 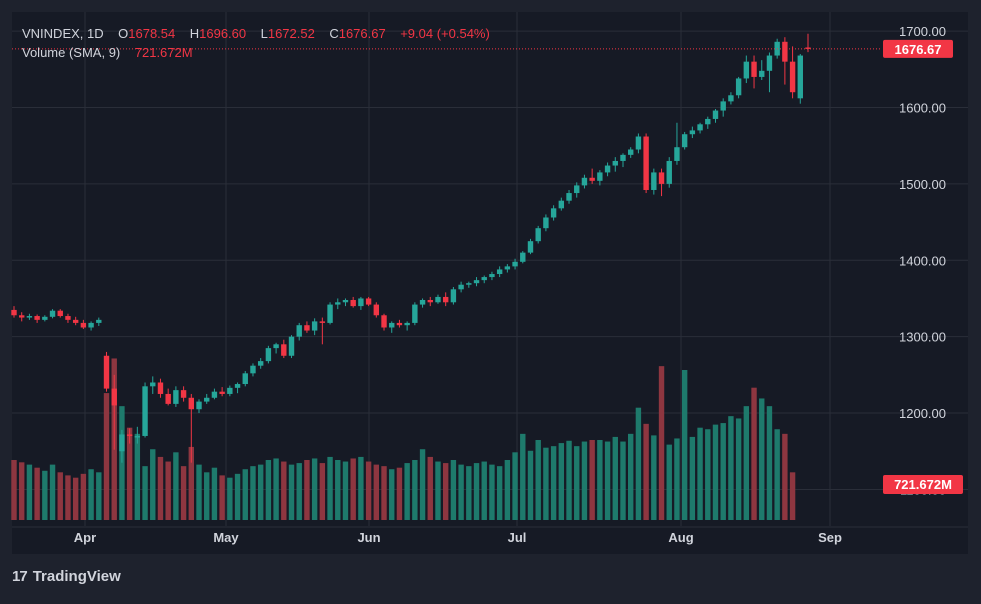 What do you see at coordinates (922, 184) in the screenshot?
I see `y-tick-label: 1500.00` at bounding box center [922, 184].